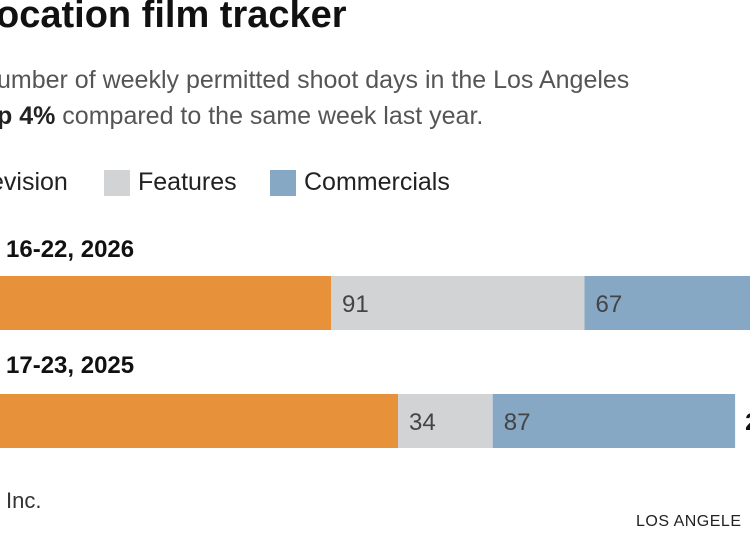  I want to click on subtitle-change: p 4%, so click(28, 116).